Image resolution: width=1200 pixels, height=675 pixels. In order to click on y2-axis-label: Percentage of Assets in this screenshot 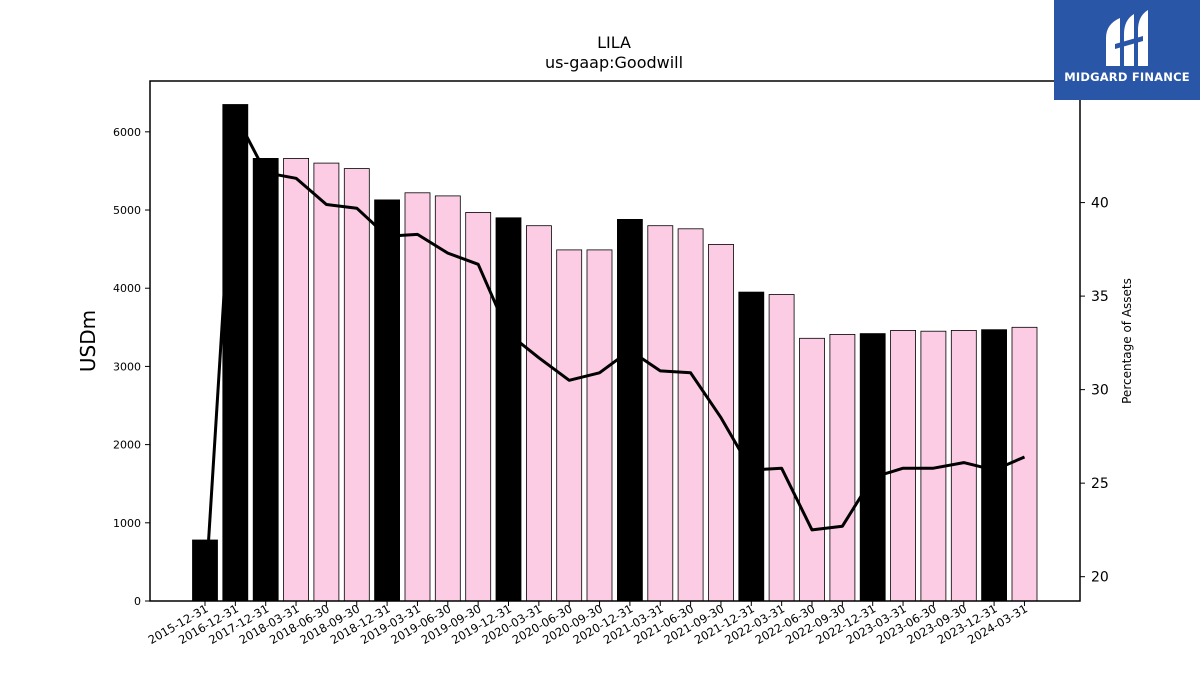, I will do `click(1127, 341)`.